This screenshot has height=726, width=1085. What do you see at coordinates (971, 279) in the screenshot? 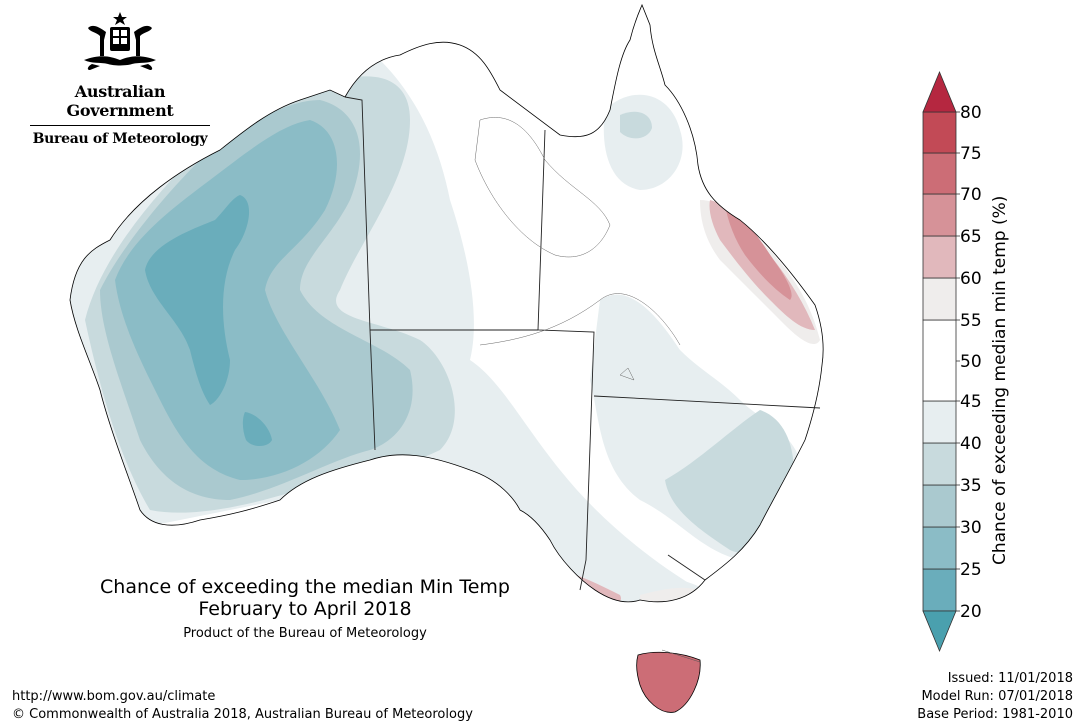
I see `legend-tick-60: 60` at bounding box center [971, 279].